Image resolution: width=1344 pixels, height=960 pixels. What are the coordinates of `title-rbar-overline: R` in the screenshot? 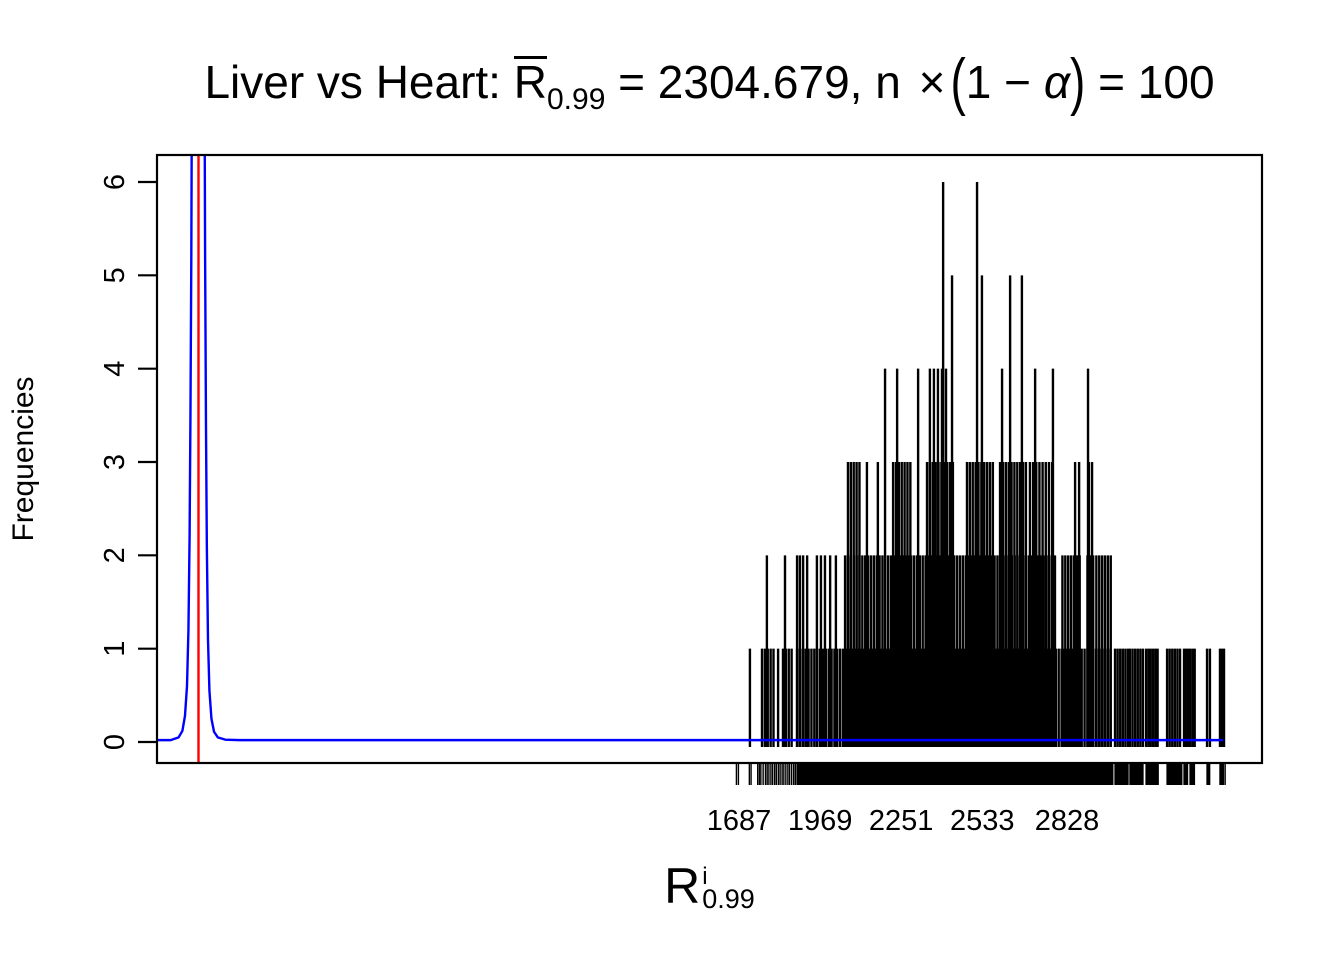 It's located at (530, 82).